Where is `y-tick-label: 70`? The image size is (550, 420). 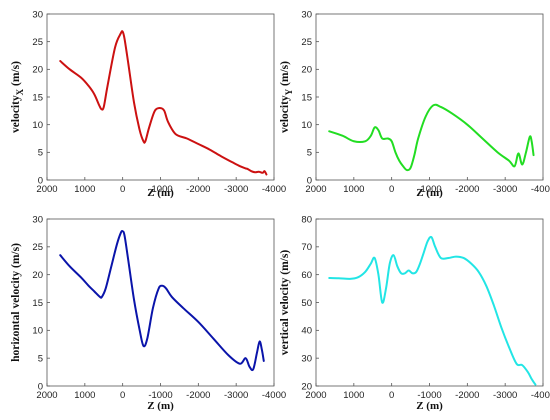 y-tick-label: 70 is located at coordinates (306, 247).